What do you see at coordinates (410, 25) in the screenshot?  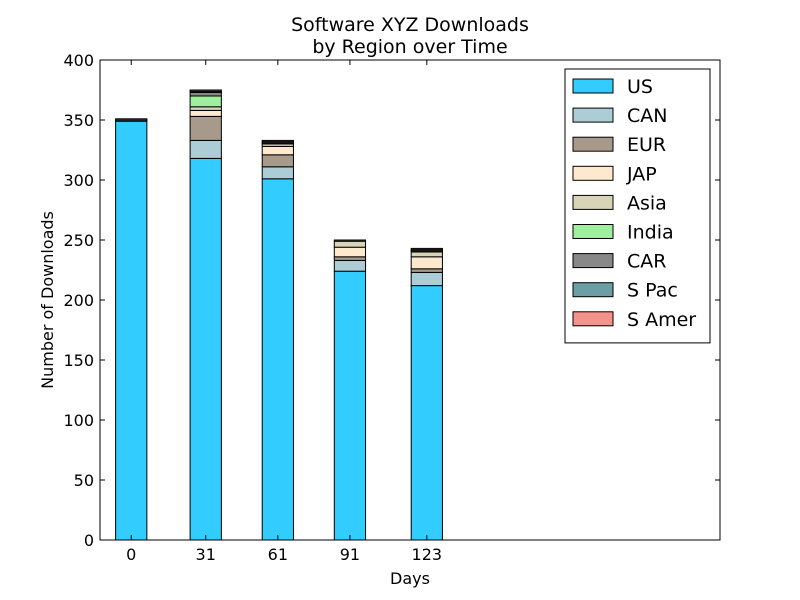 I see `chart-title-line-1: Software XYZ Downloads` at bounding box center [410, 25].